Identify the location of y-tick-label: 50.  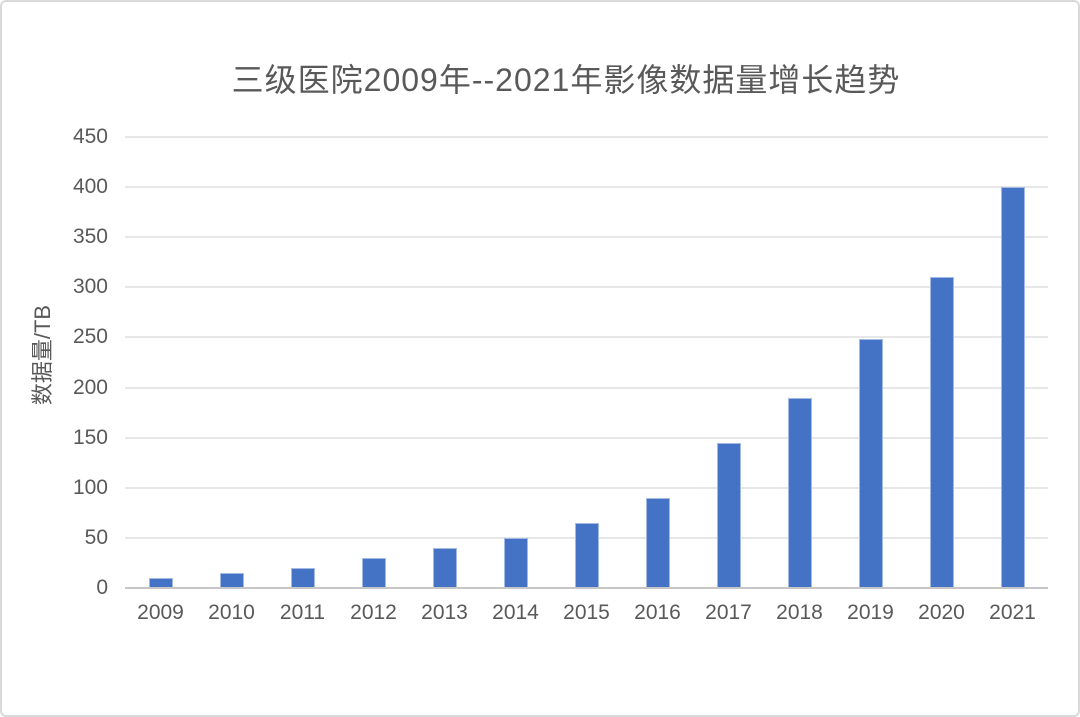
(96, 537).